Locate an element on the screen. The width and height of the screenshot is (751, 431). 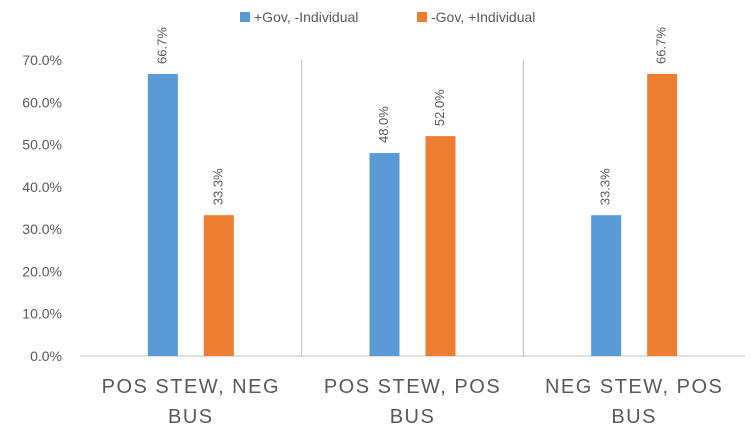
y-tick-label: 20.0% is located at coordinates (42, 271).